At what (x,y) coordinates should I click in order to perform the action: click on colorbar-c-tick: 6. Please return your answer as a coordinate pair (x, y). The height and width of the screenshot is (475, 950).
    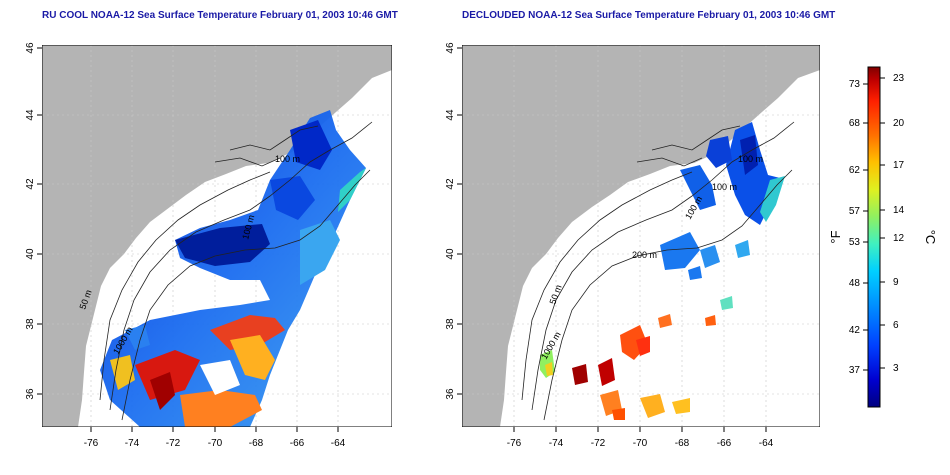
    Looking at the image, I should click on (896, 325).